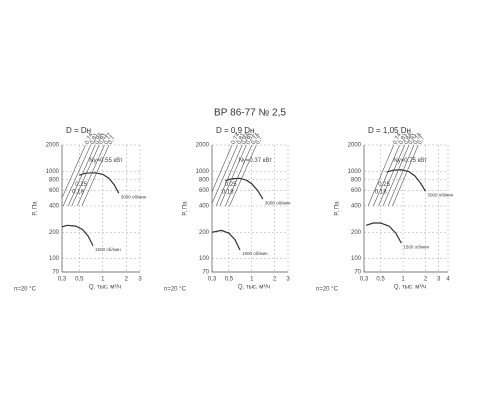  I want to click on series-label: 1500 об/мин, so click(108, 249).